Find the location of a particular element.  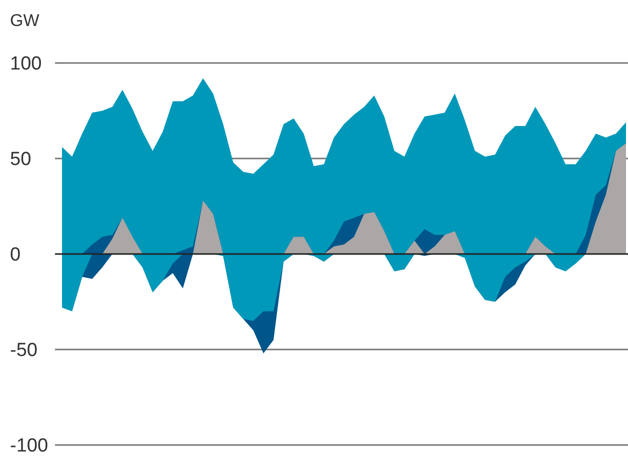

y-tick-label: -50 is located at coordinates (24, 351).